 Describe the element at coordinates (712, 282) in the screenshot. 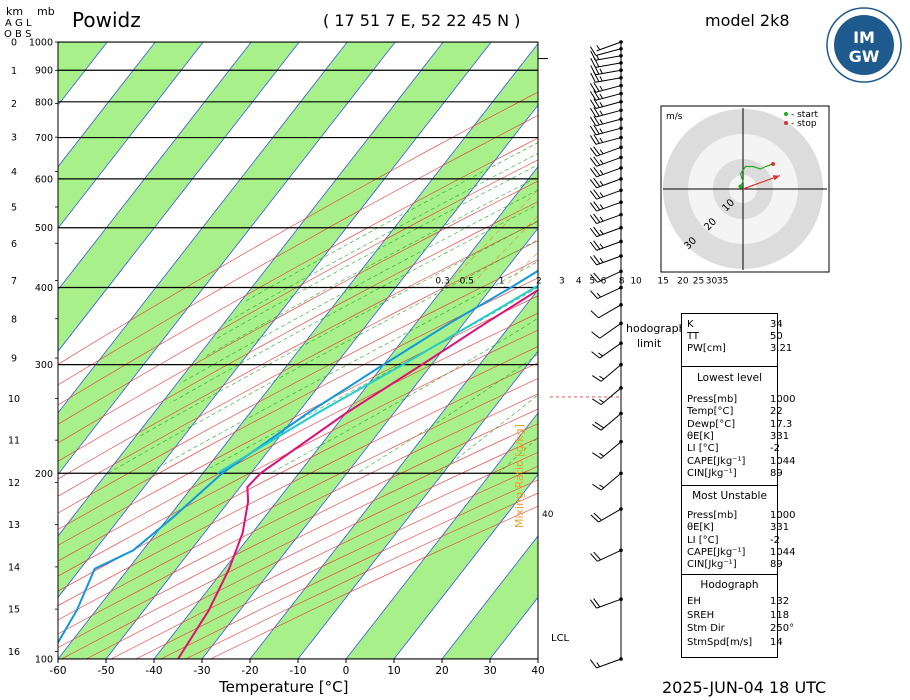

I see `mixing-ratio-label: 30` at that location.